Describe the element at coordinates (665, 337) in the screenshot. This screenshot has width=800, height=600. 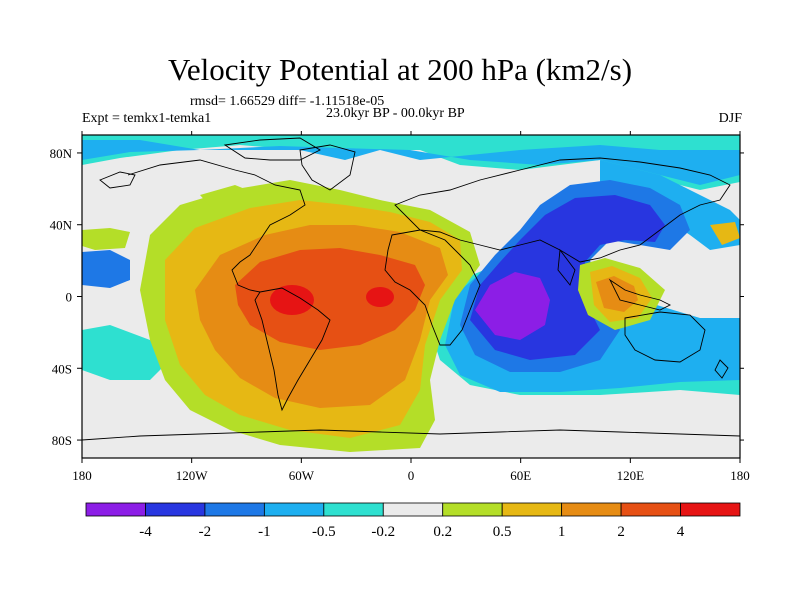
I see `coastline-australia` at that location.